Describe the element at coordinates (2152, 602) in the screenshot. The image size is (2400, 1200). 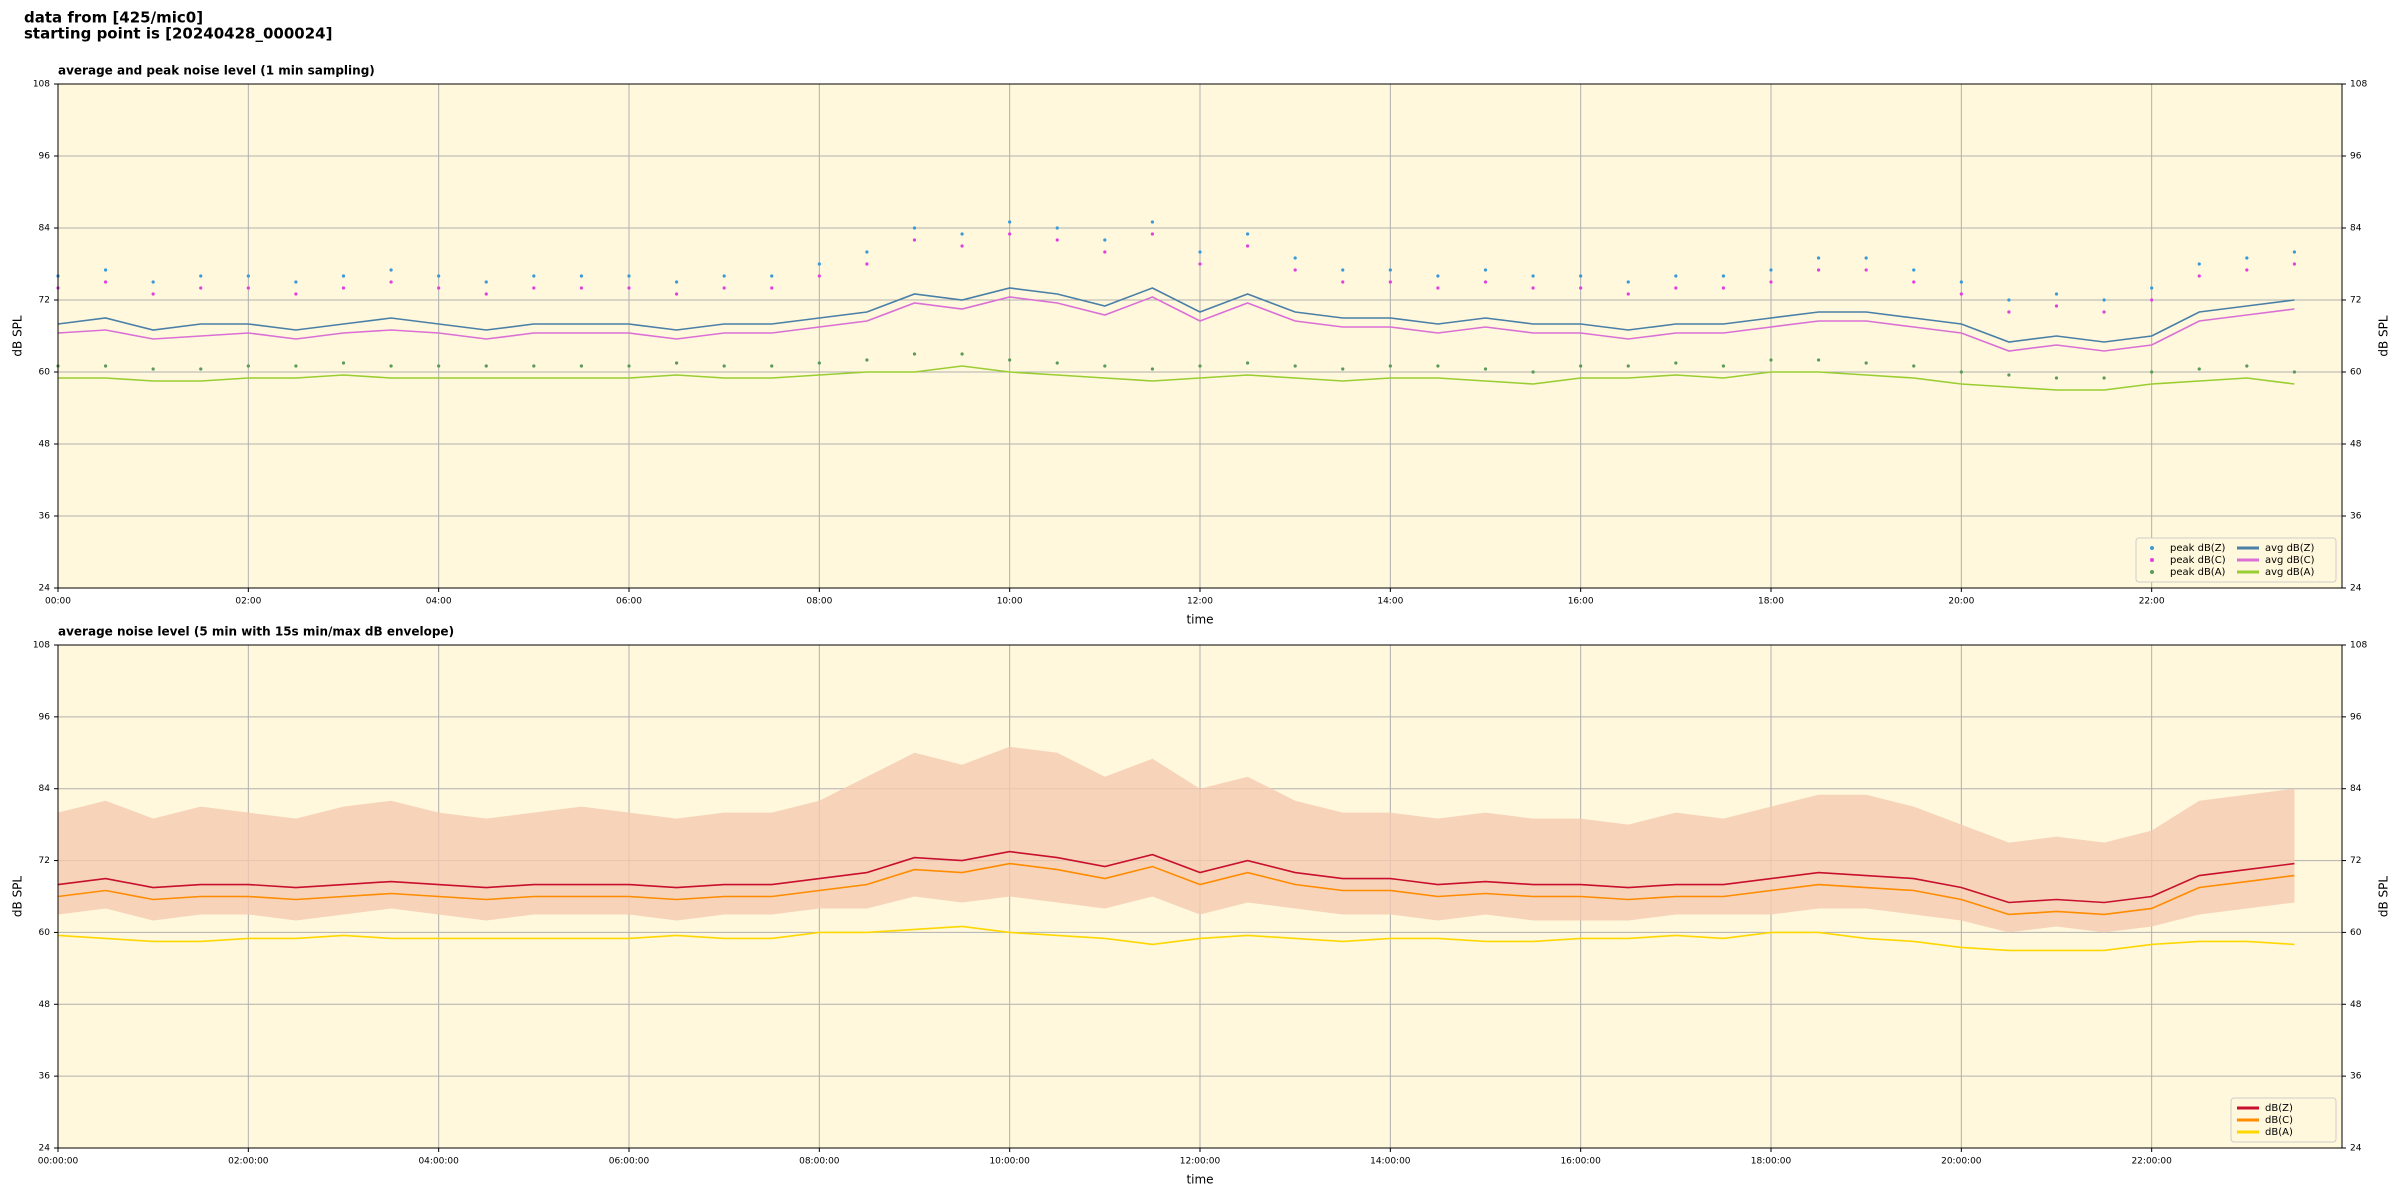
I see `x-tick-label: 22:00` at that location.